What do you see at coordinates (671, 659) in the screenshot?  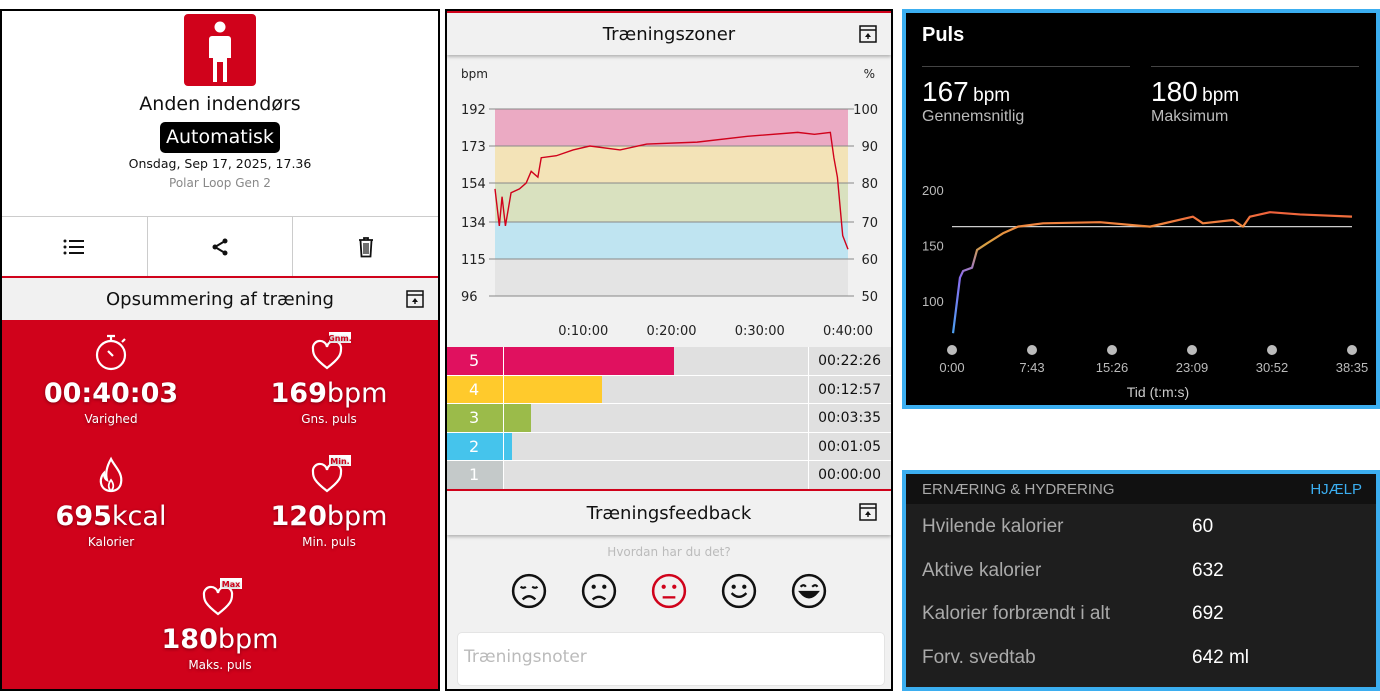 I see `training-notes-input: Træningsnoter` at bounding box center [671, 659].